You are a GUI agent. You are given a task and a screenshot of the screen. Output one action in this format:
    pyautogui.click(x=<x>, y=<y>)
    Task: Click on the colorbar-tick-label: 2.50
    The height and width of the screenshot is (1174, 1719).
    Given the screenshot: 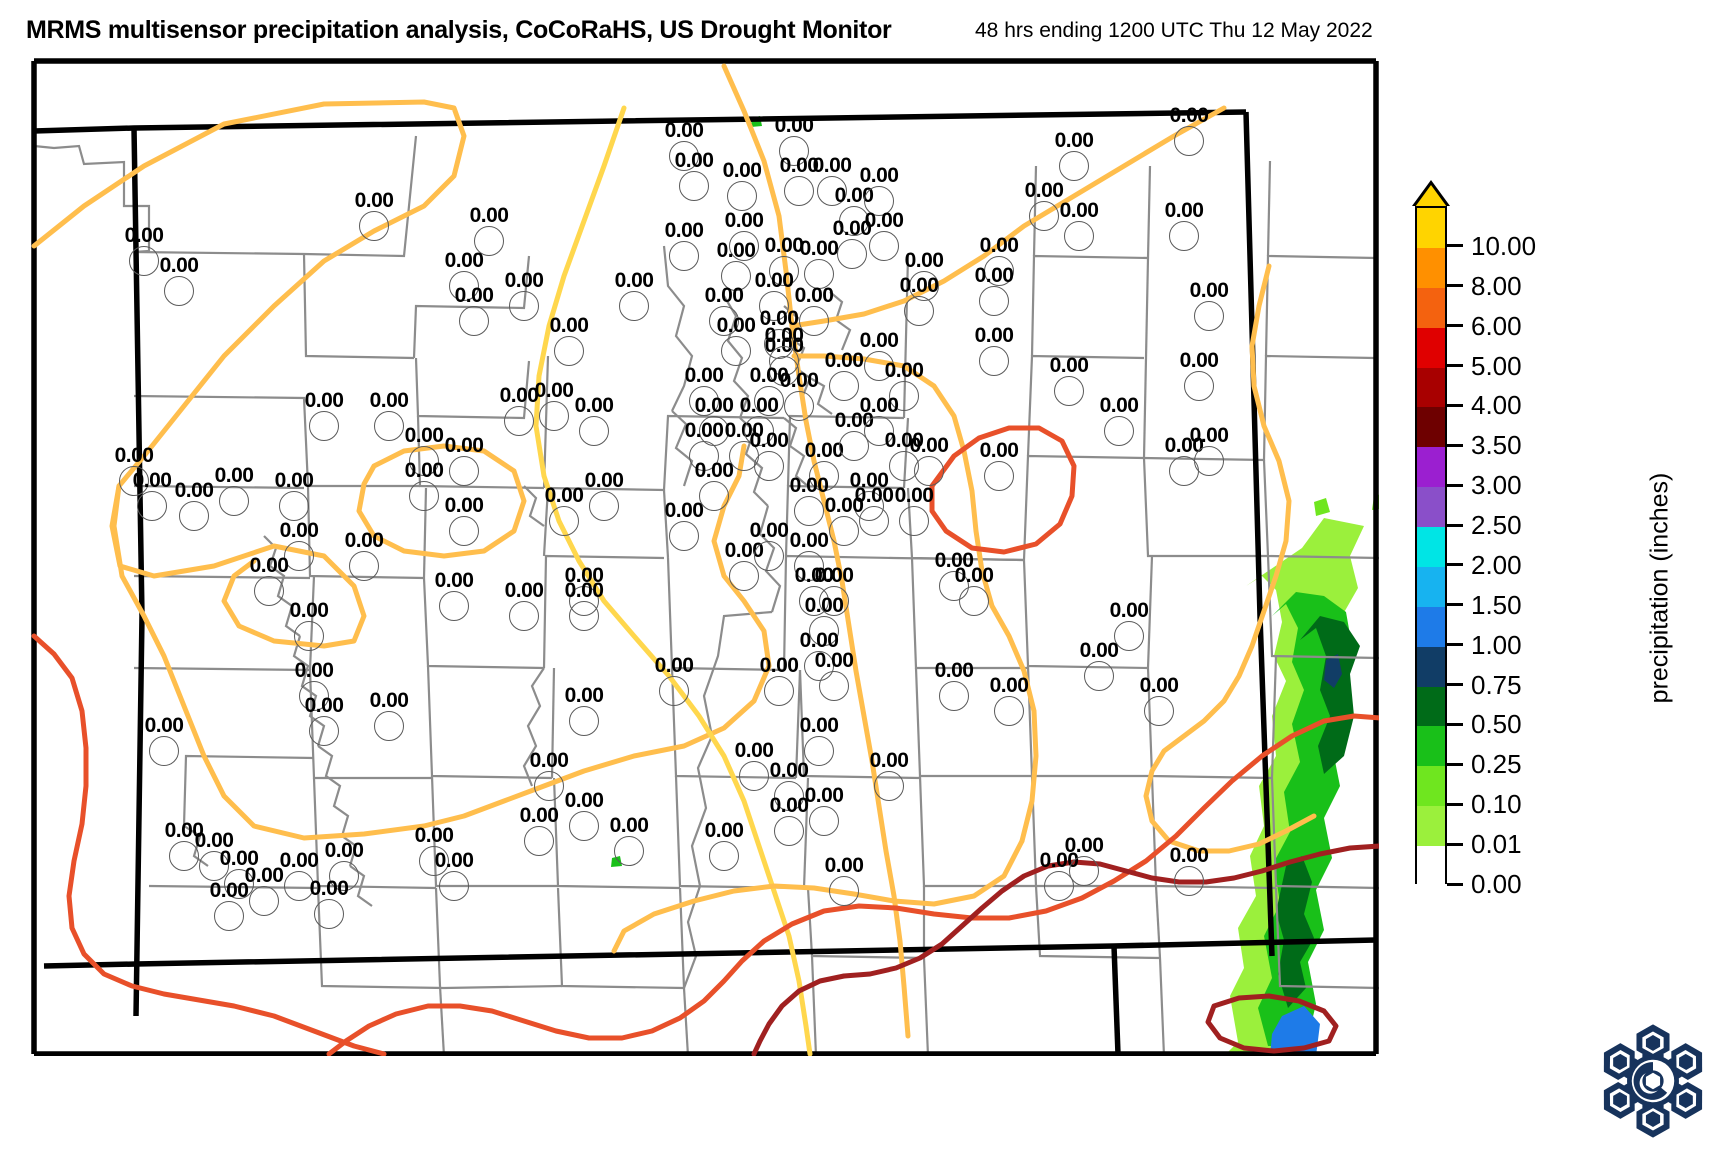 What is the action you would take?
    pyautogui.click(x=1496, y=525)
    